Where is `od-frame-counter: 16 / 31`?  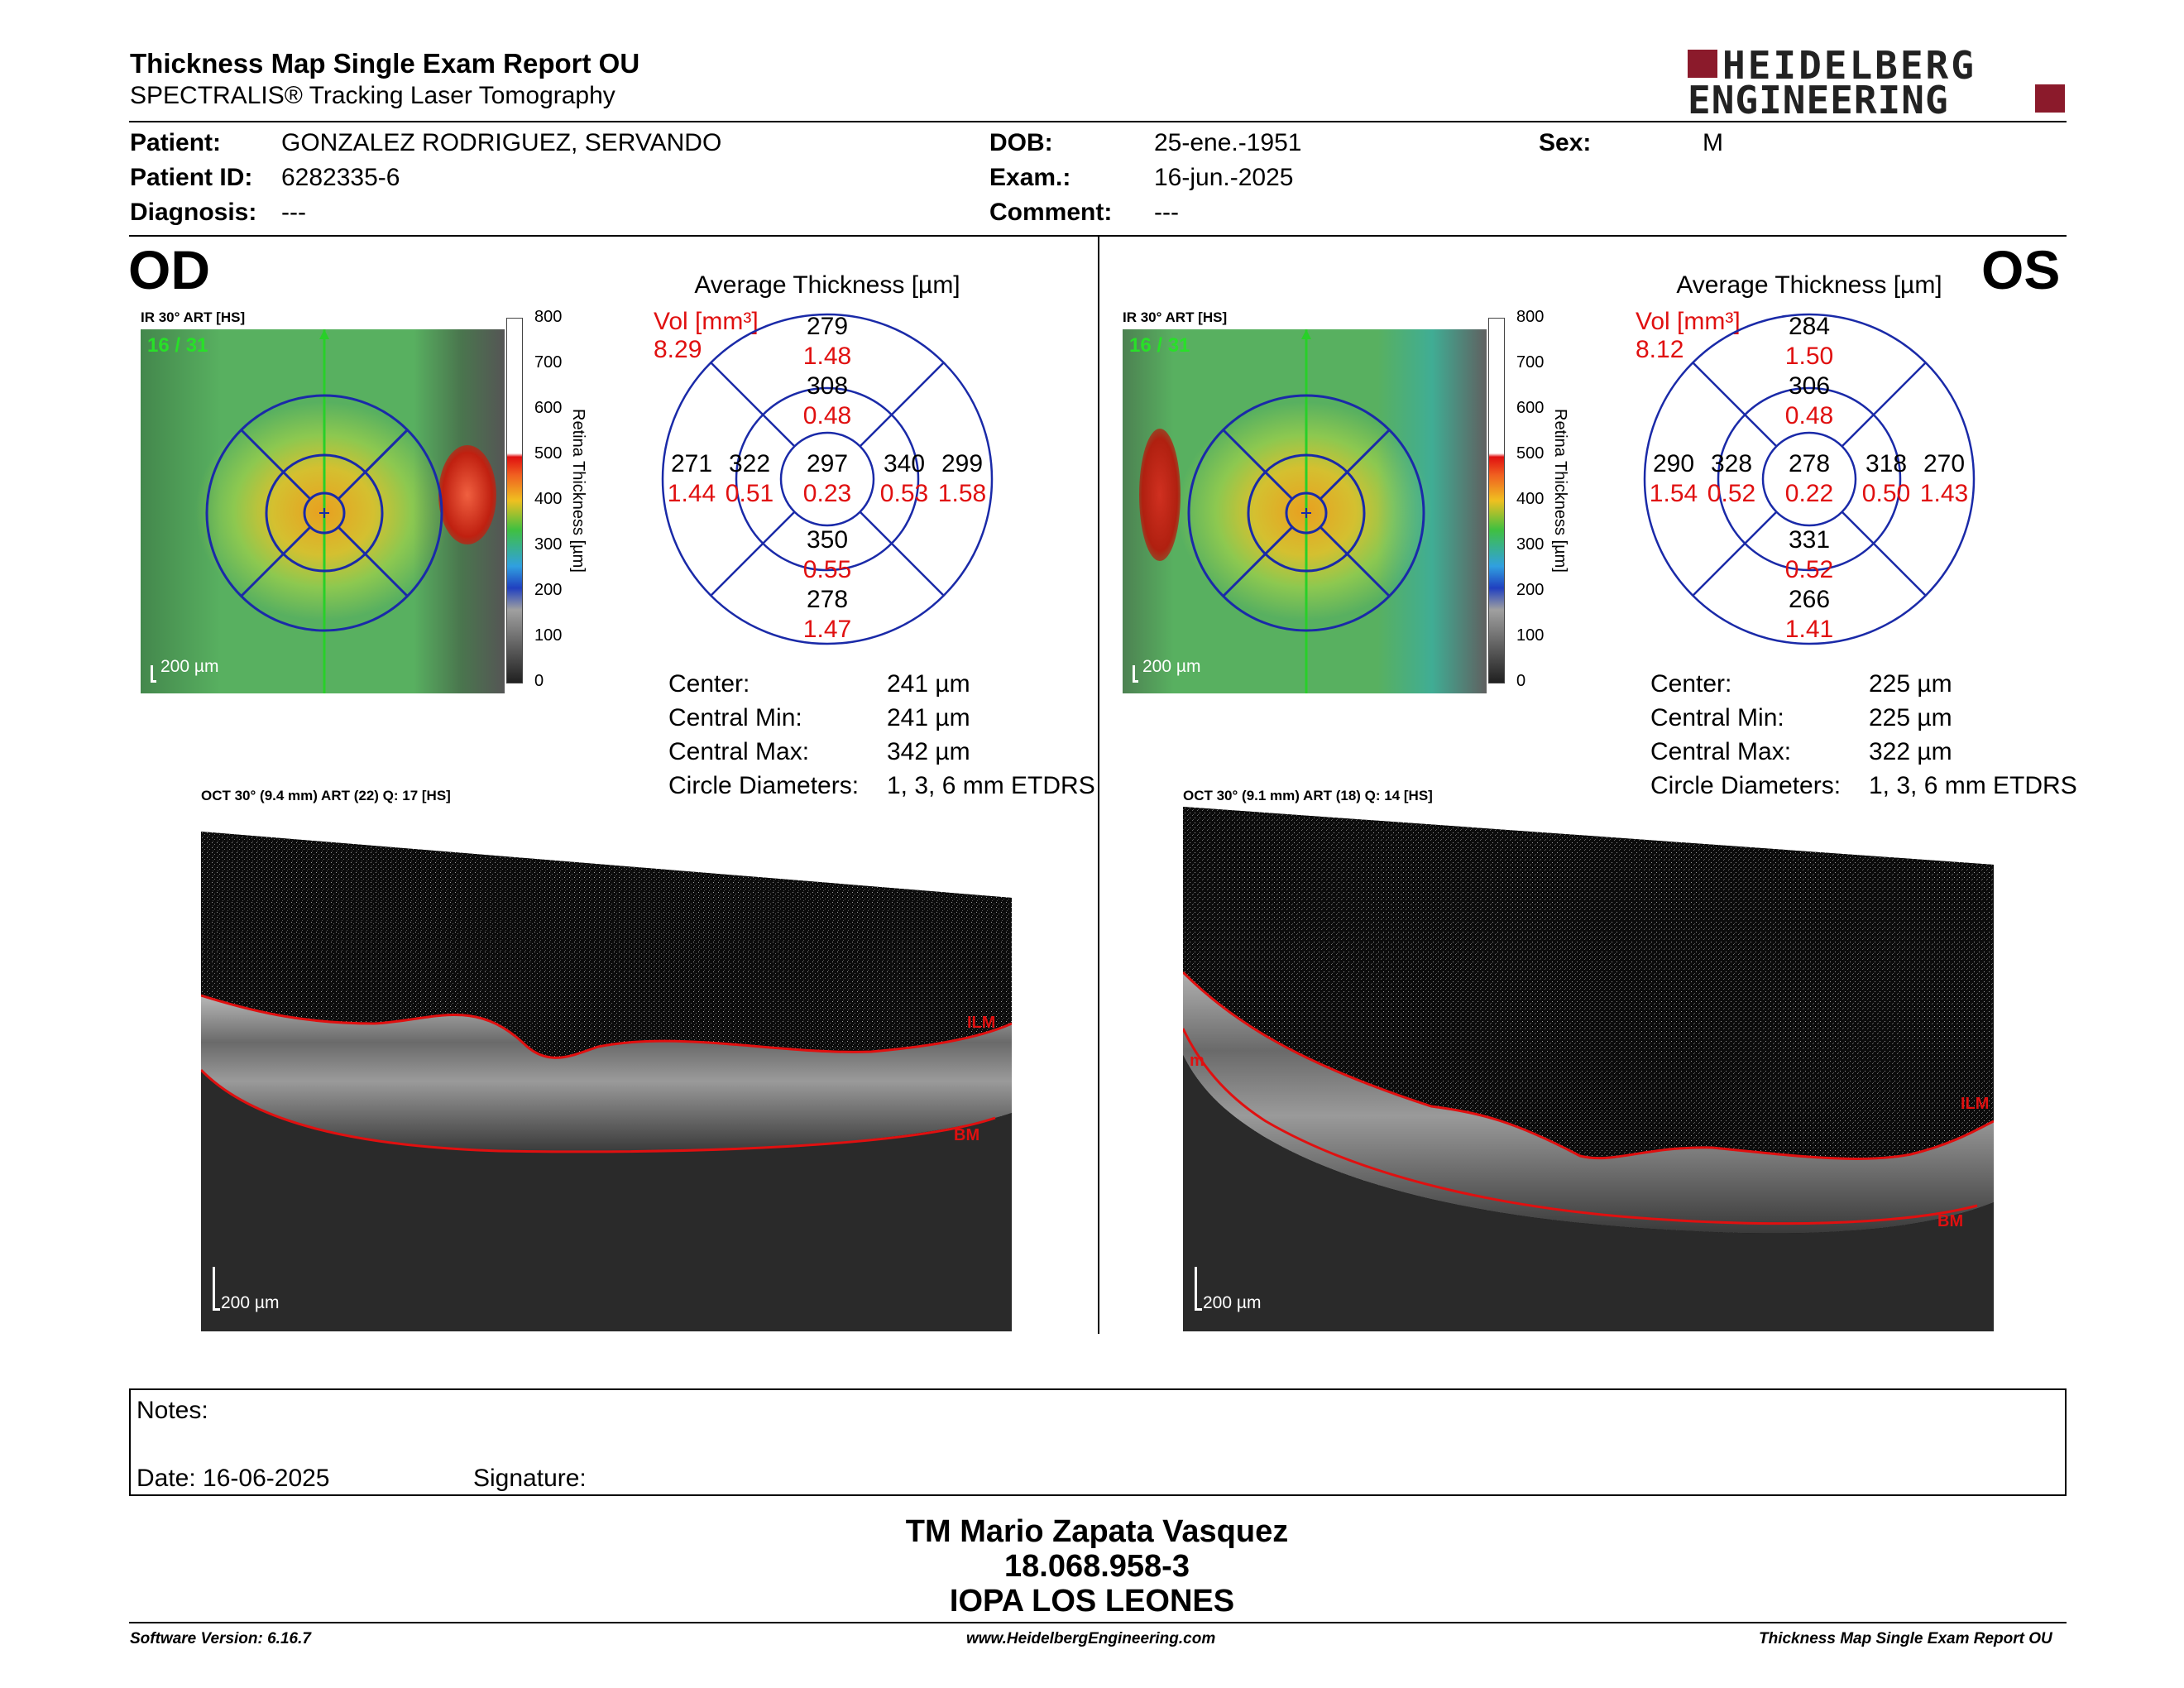
od-frame-counter: 16 / 31 is located at coordinates (177, 345).